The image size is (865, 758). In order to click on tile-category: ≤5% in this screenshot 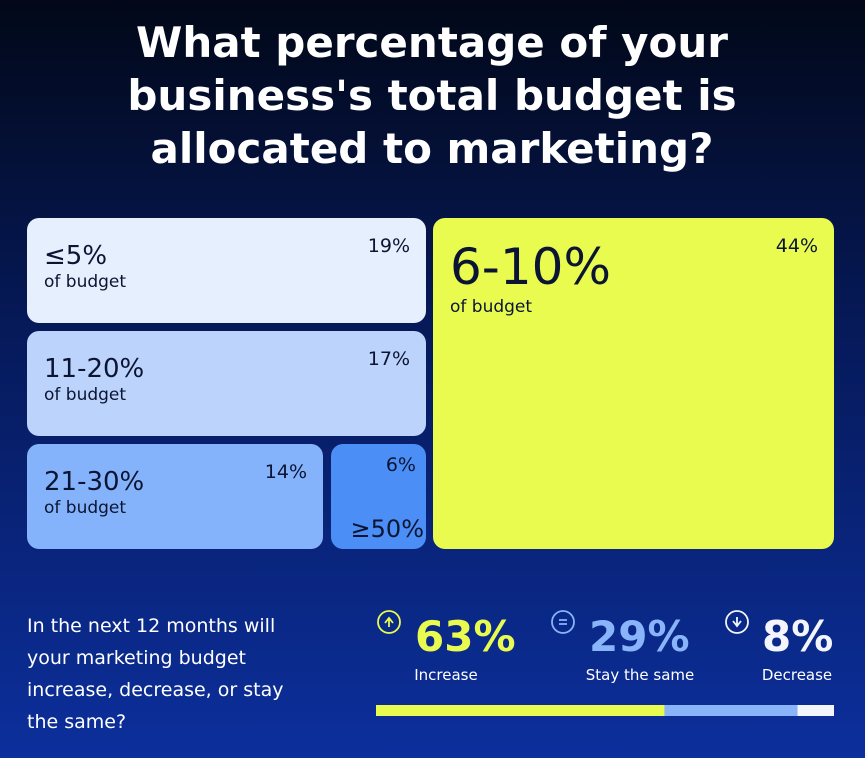, I will do `click(75, 256)`.